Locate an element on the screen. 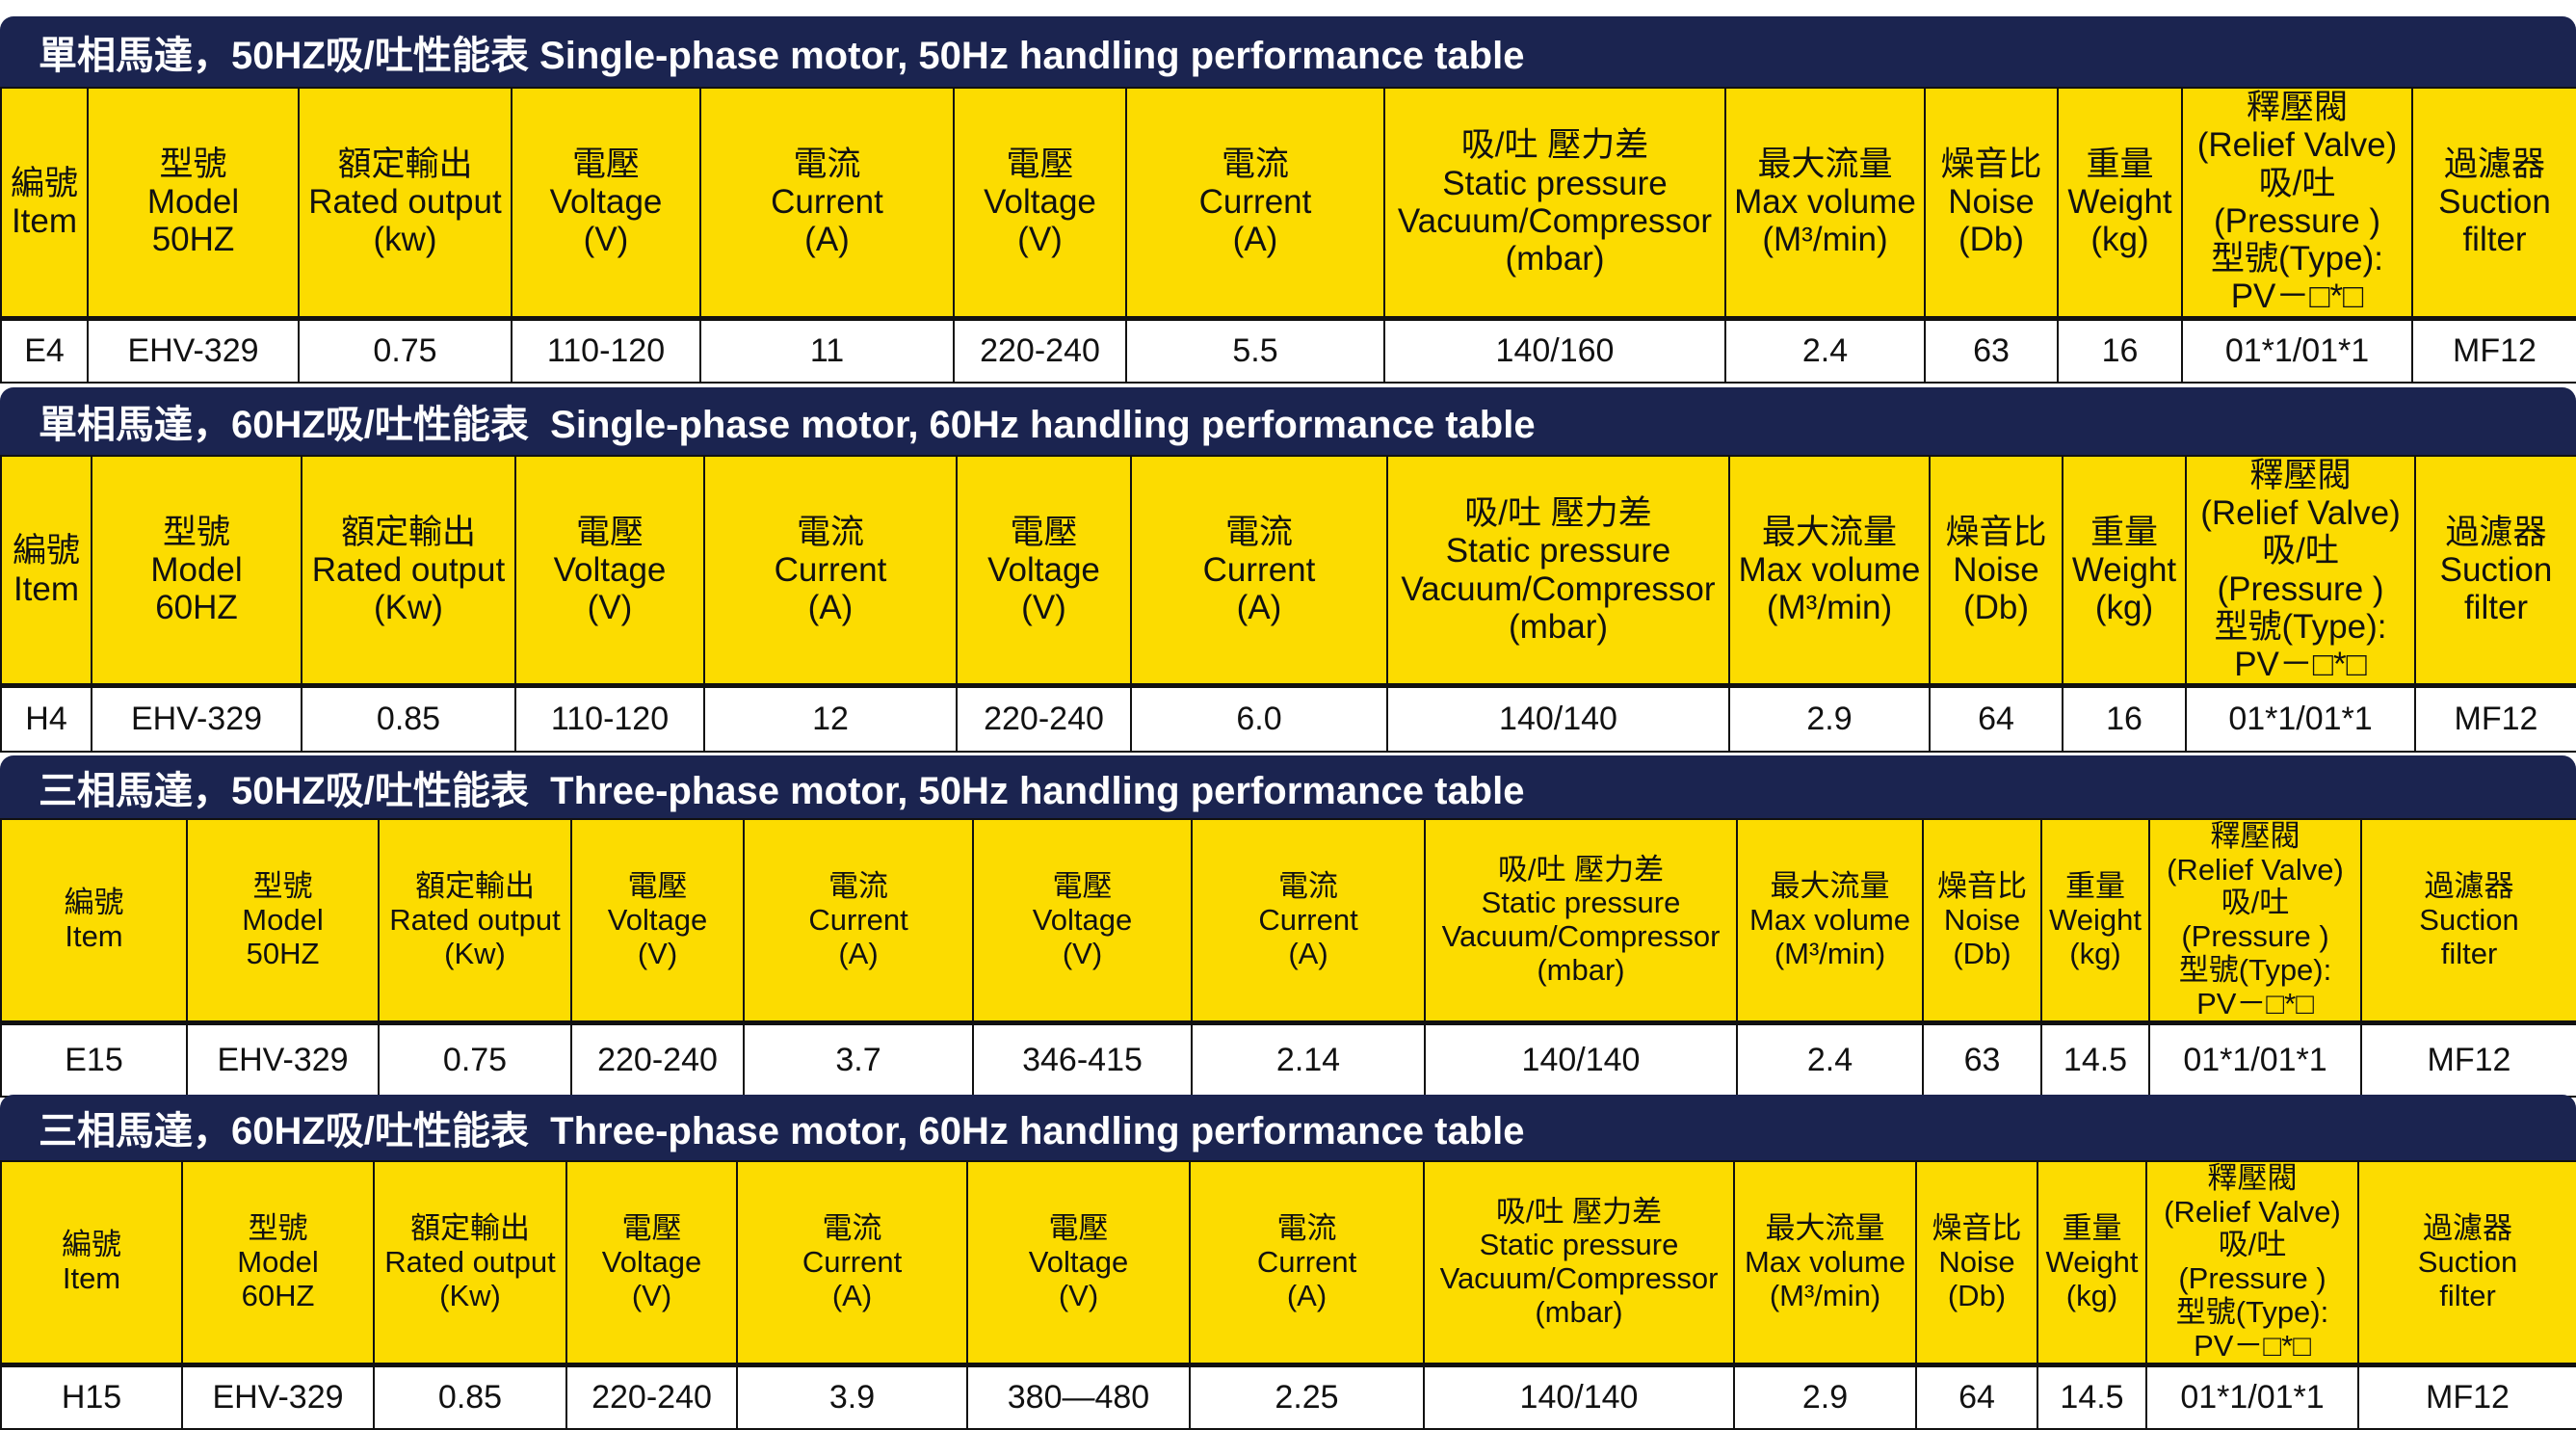  table-cell: 3.9 is located at coordinates (852, 1397).